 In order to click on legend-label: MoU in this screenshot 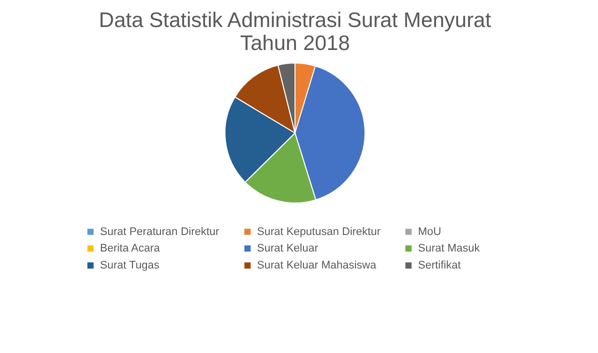, I will do `click(430, 232)`.